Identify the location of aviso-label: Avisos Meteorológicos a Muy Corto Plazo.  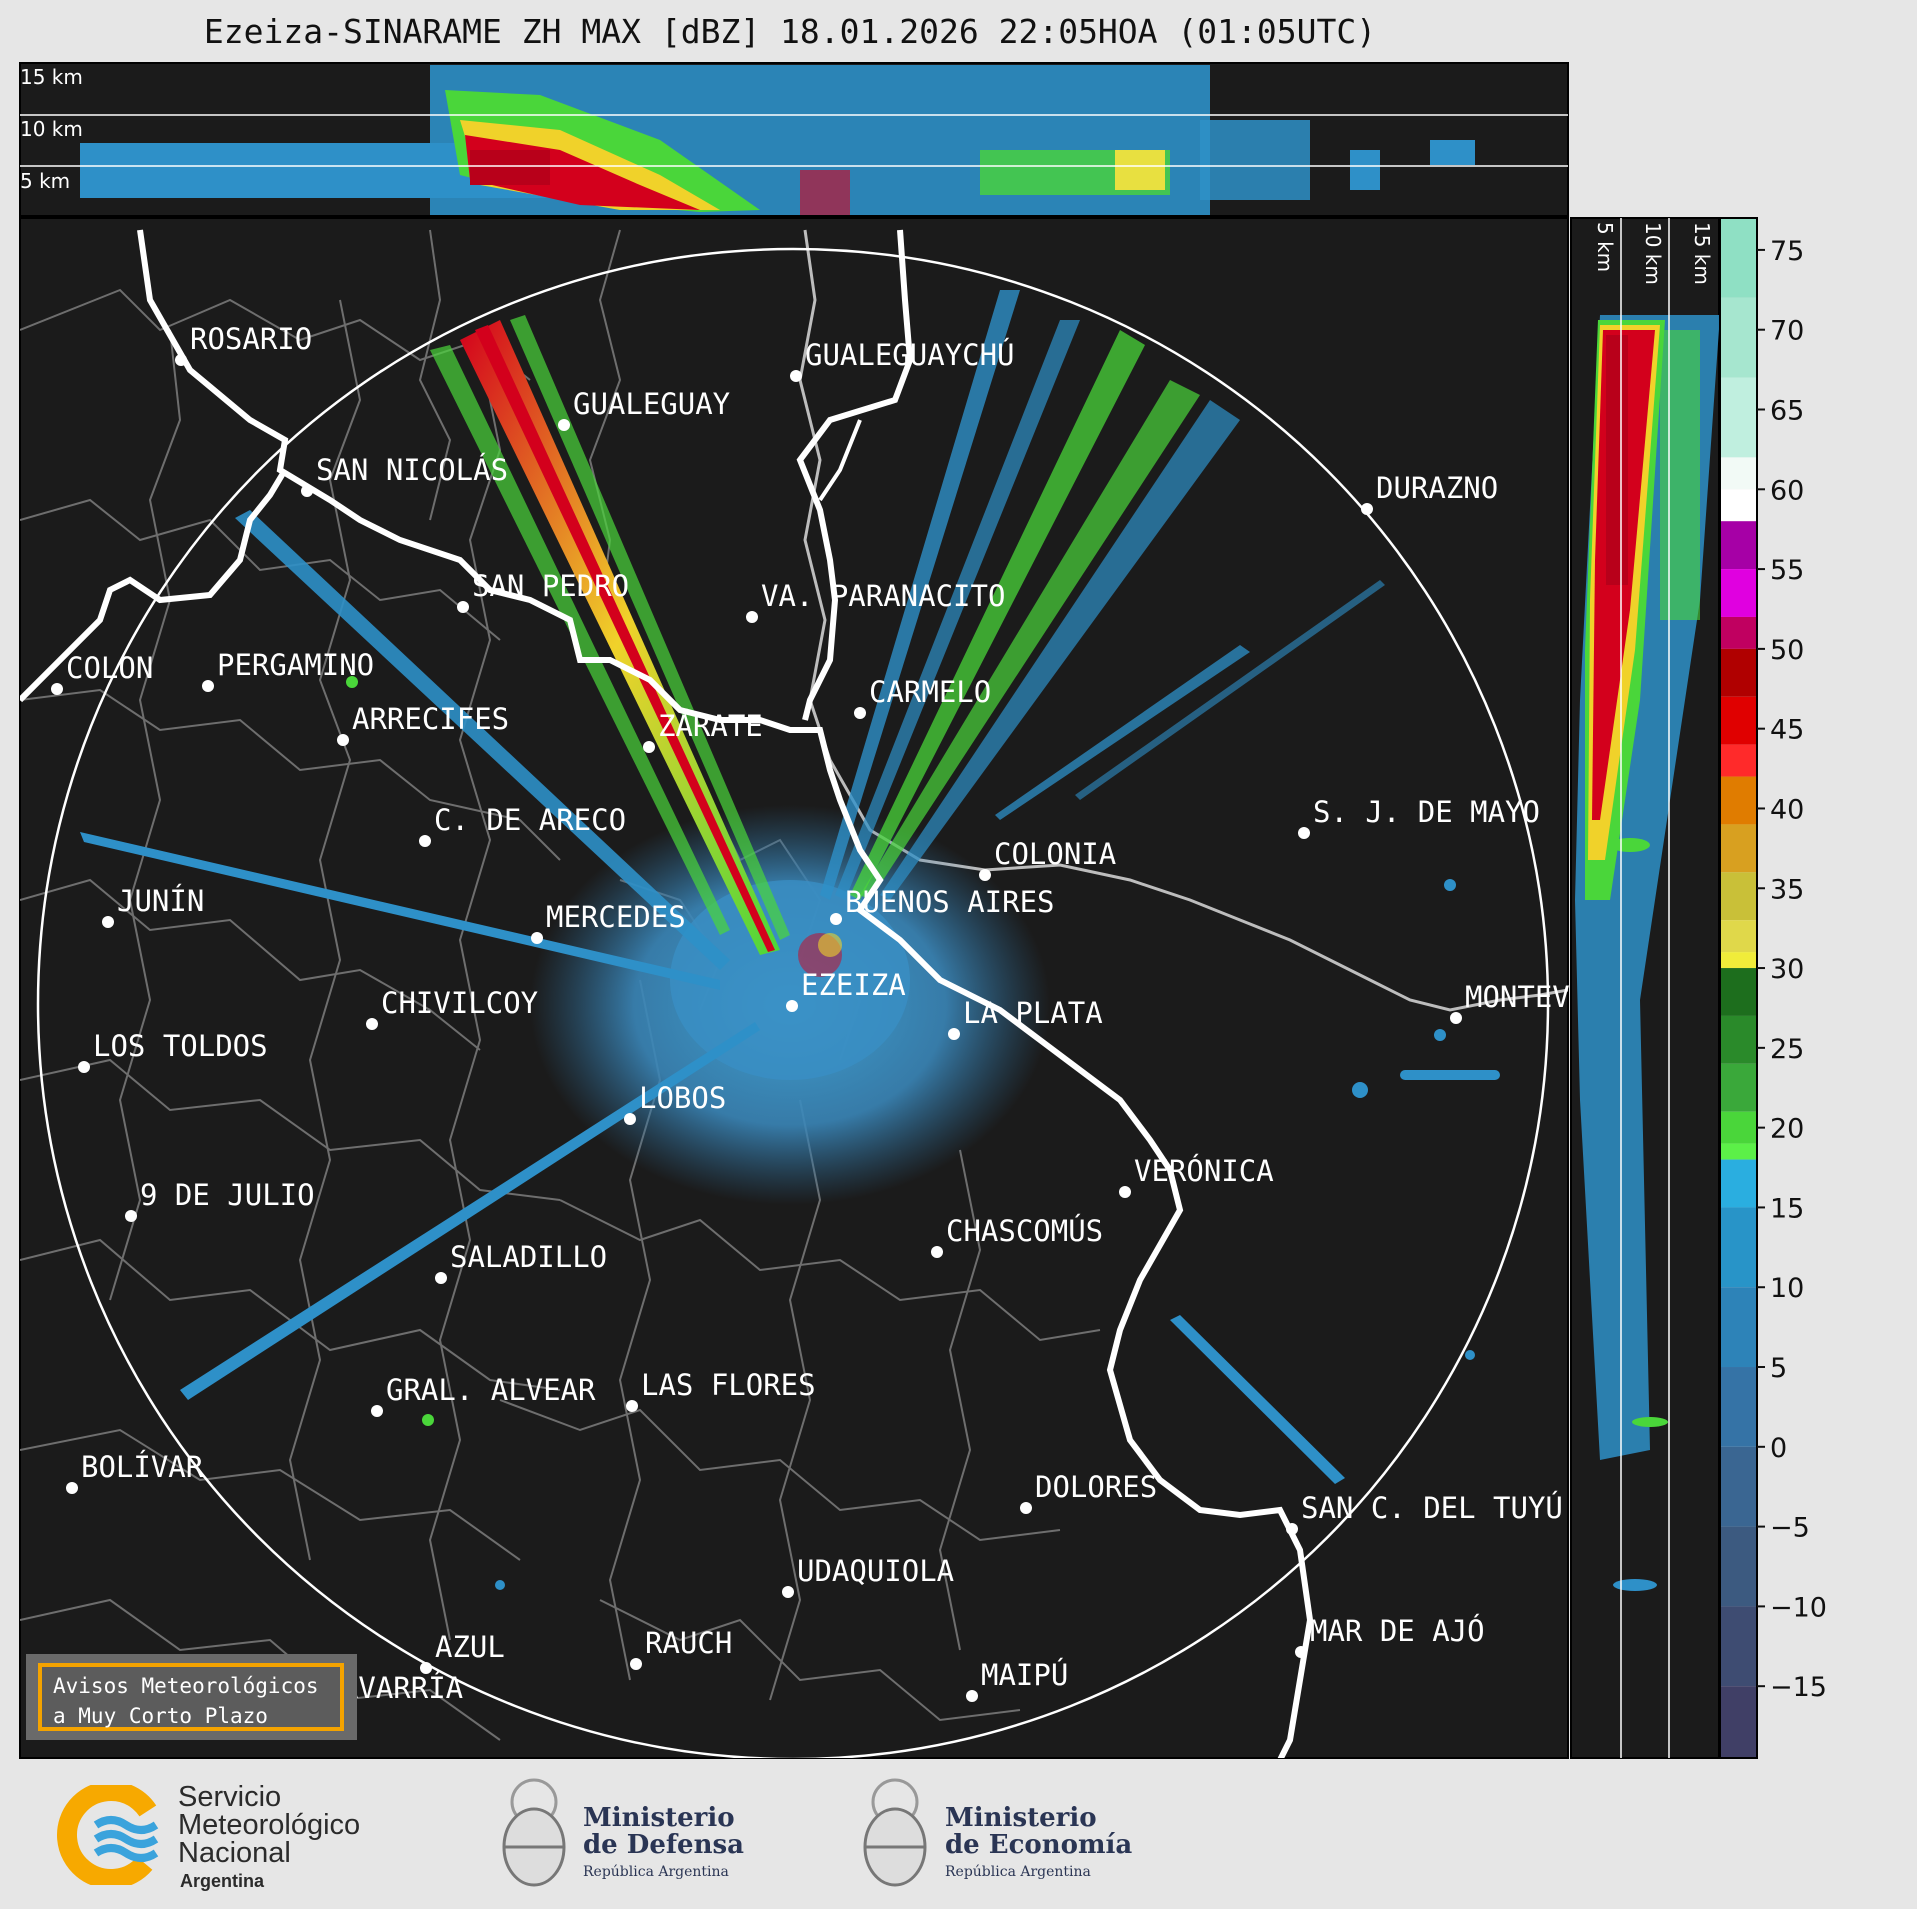
(191, 1697).